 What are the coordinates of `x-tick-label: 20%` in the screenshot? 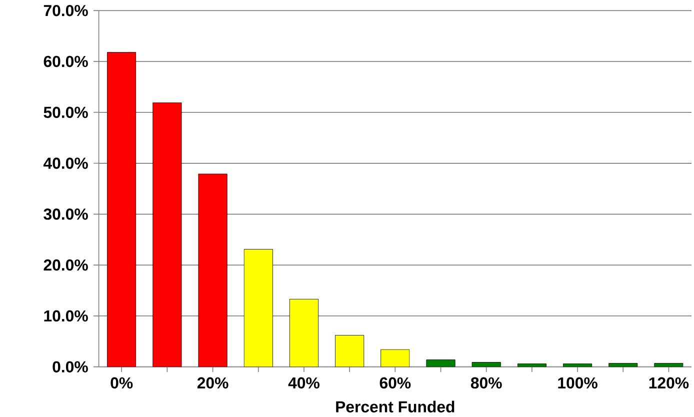 It's located at (212, 382).